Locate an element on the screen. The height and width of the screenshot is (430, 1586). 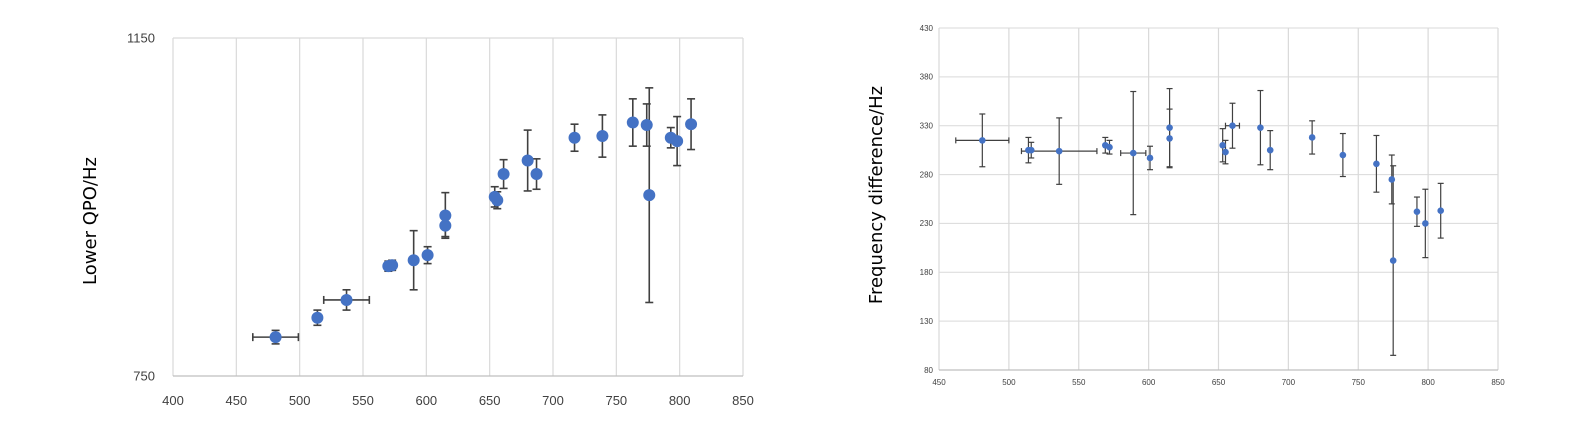
y-tick-label: 230 is located at coordinates (927, 223).